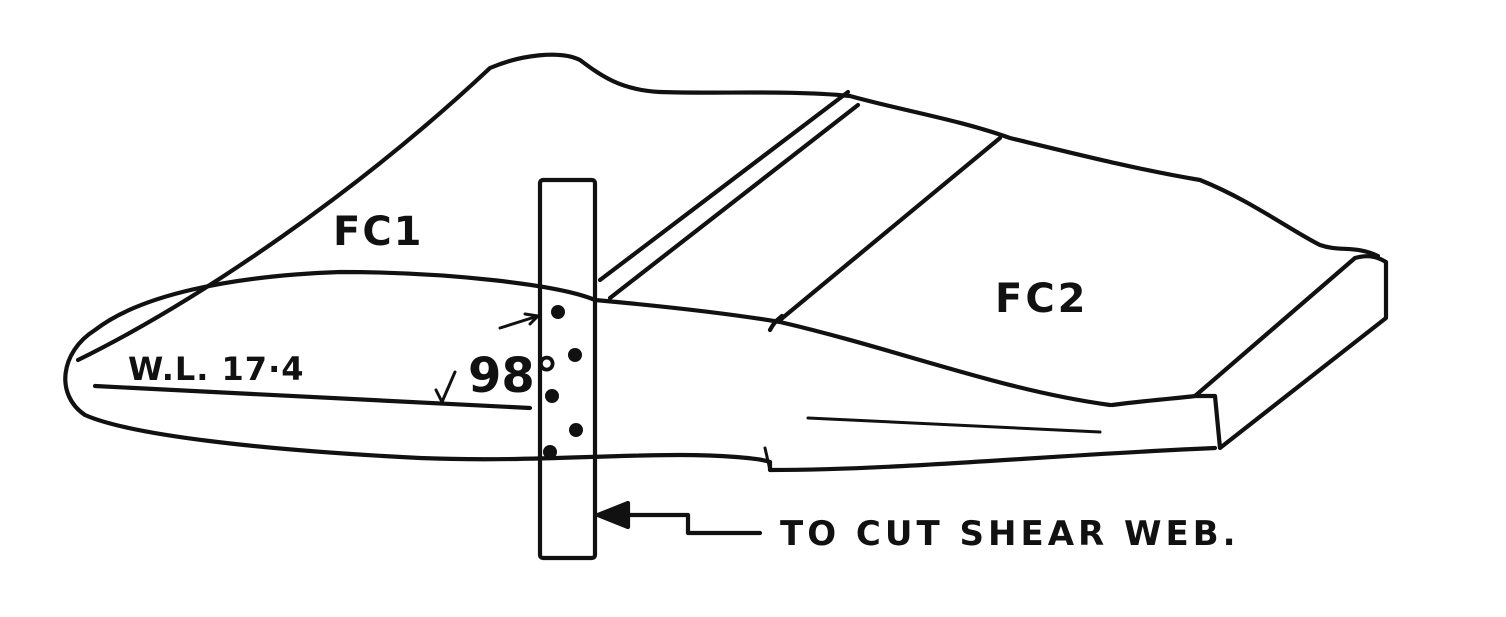 The width and height of the screenshot is (1506, 617). I want to click on label-fc2: FC2, so click(1042, 299).